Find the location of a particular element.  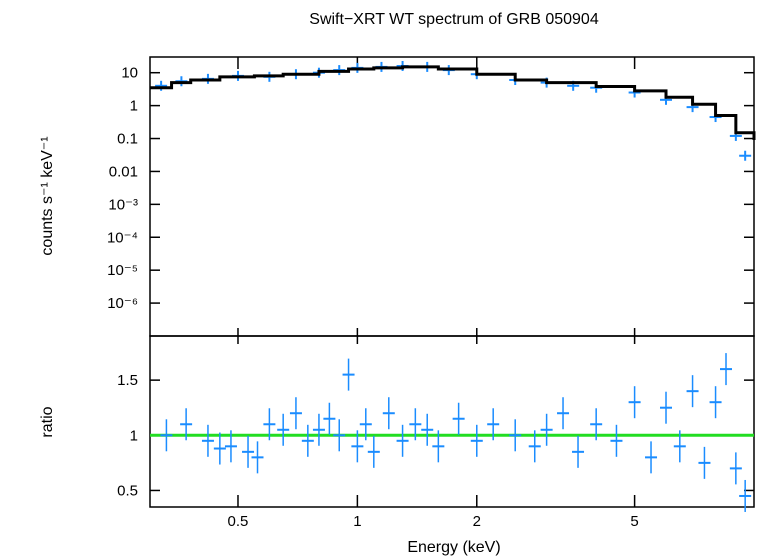

bottom-y-tick-label-0: 1.5 is located at coordinates (127, 380).